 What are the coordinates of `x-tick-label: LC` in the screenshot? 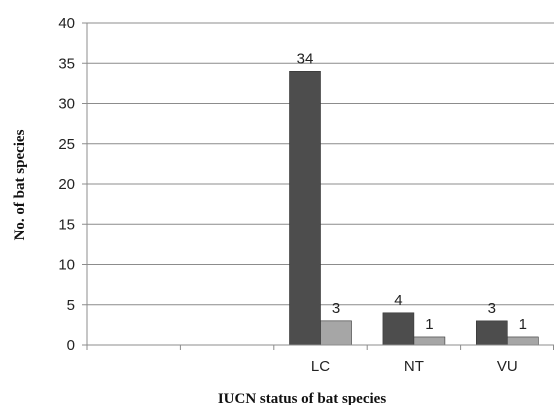 It's located at (320, 366).